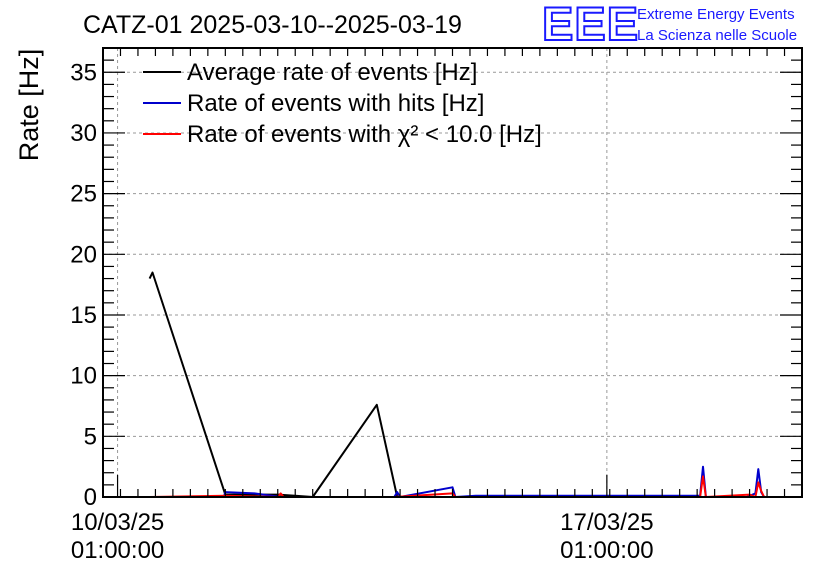 The image size is (836, 572). I want to click on logo-line-1: Extreme Energy Events, so click(716, 14).